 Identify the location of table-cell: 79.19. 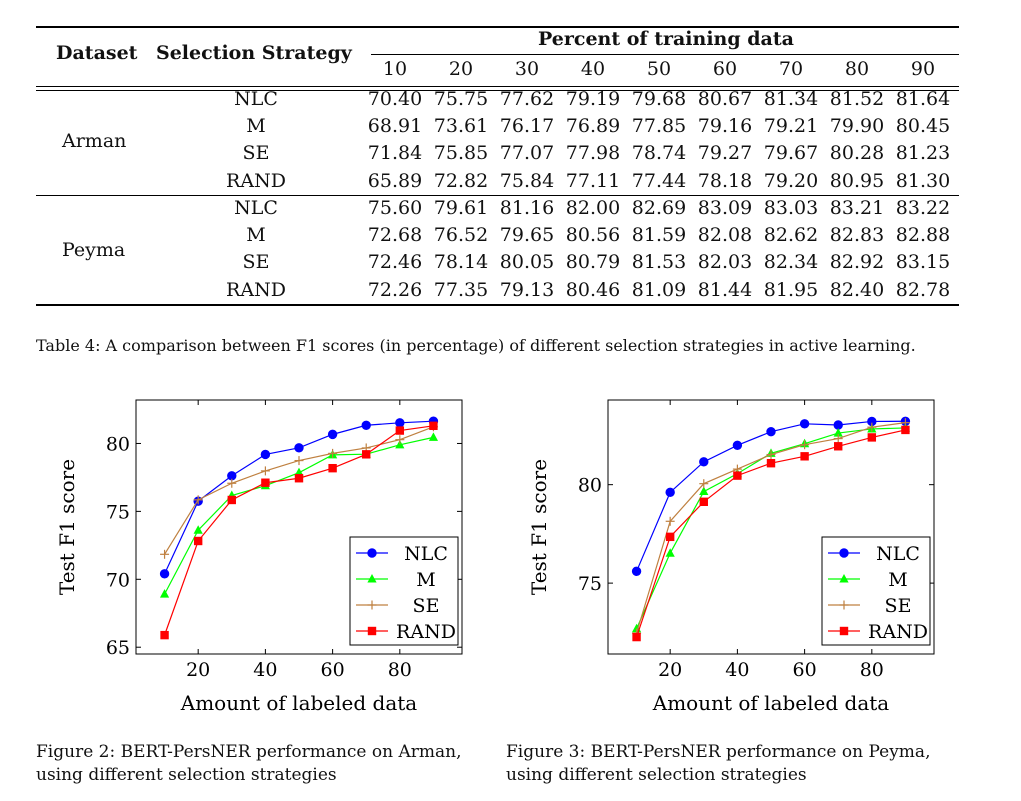
(593, 99).